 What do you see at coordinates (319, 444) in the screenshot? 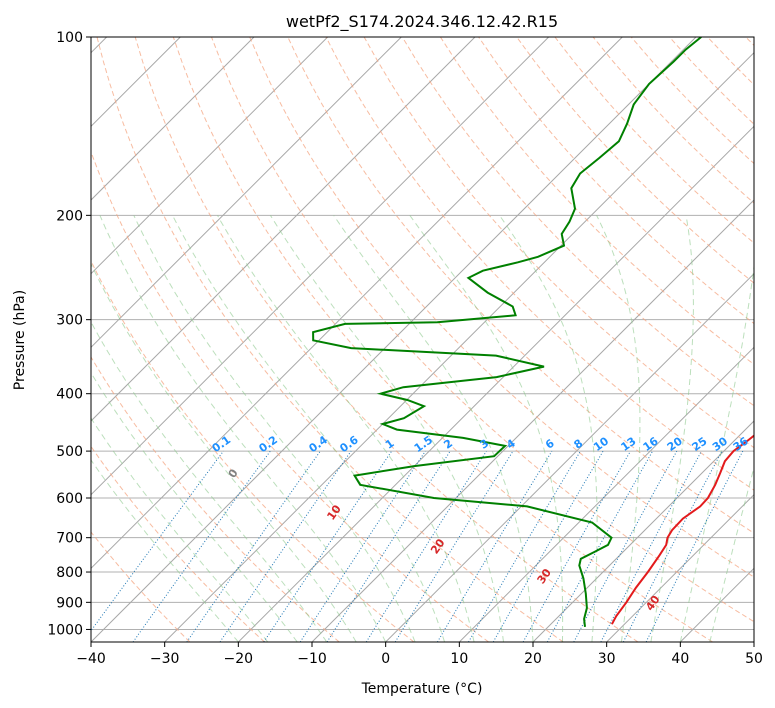
I see `mixing-ratio-label: 0.4` at bounding box center [319, 444].